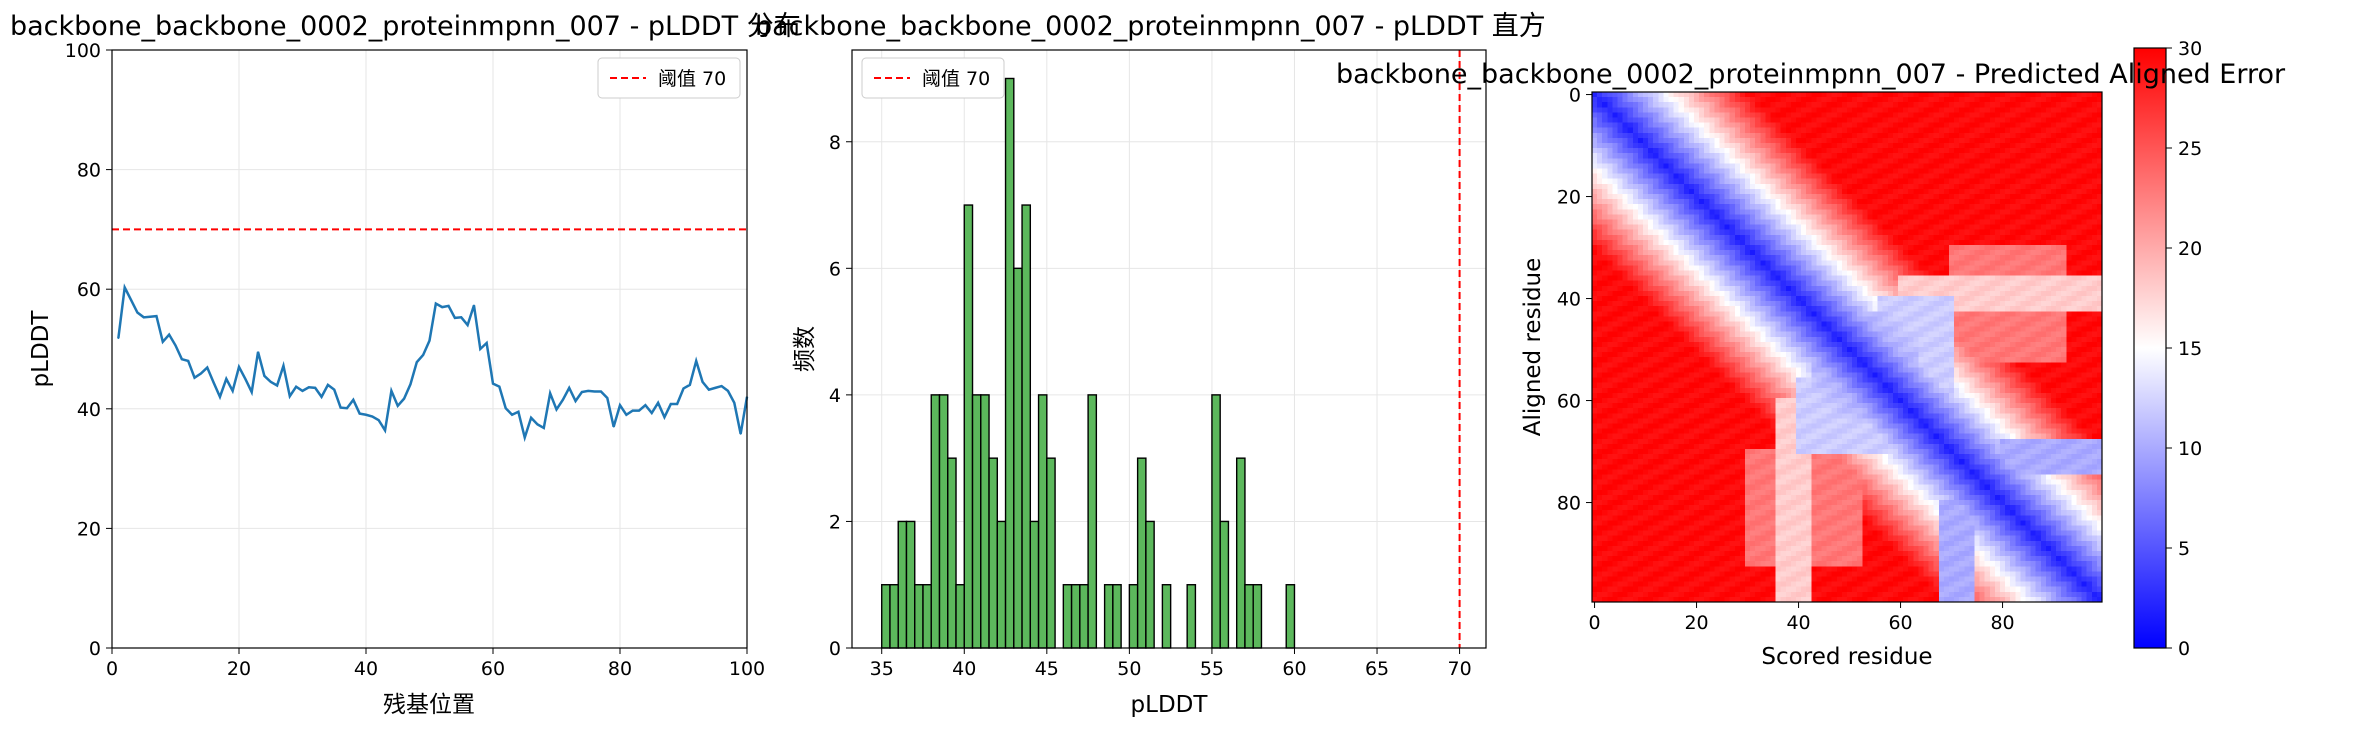  Describe the element at coordinates (83, 51) in the screenshot. I see `line-chart-y-tick-label: 100` at that location.